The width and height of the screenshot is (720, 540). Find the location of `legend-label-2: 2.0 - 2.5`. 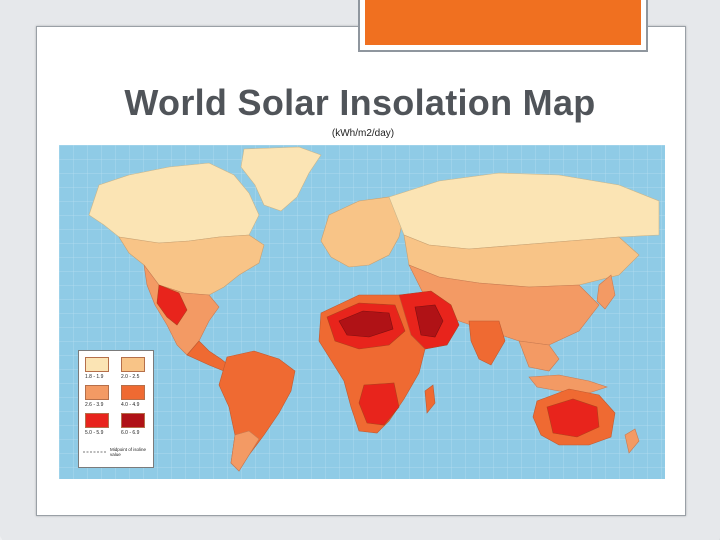

legend-label-2: 2.0 - 2.5 is located at coordinates (130, 377).